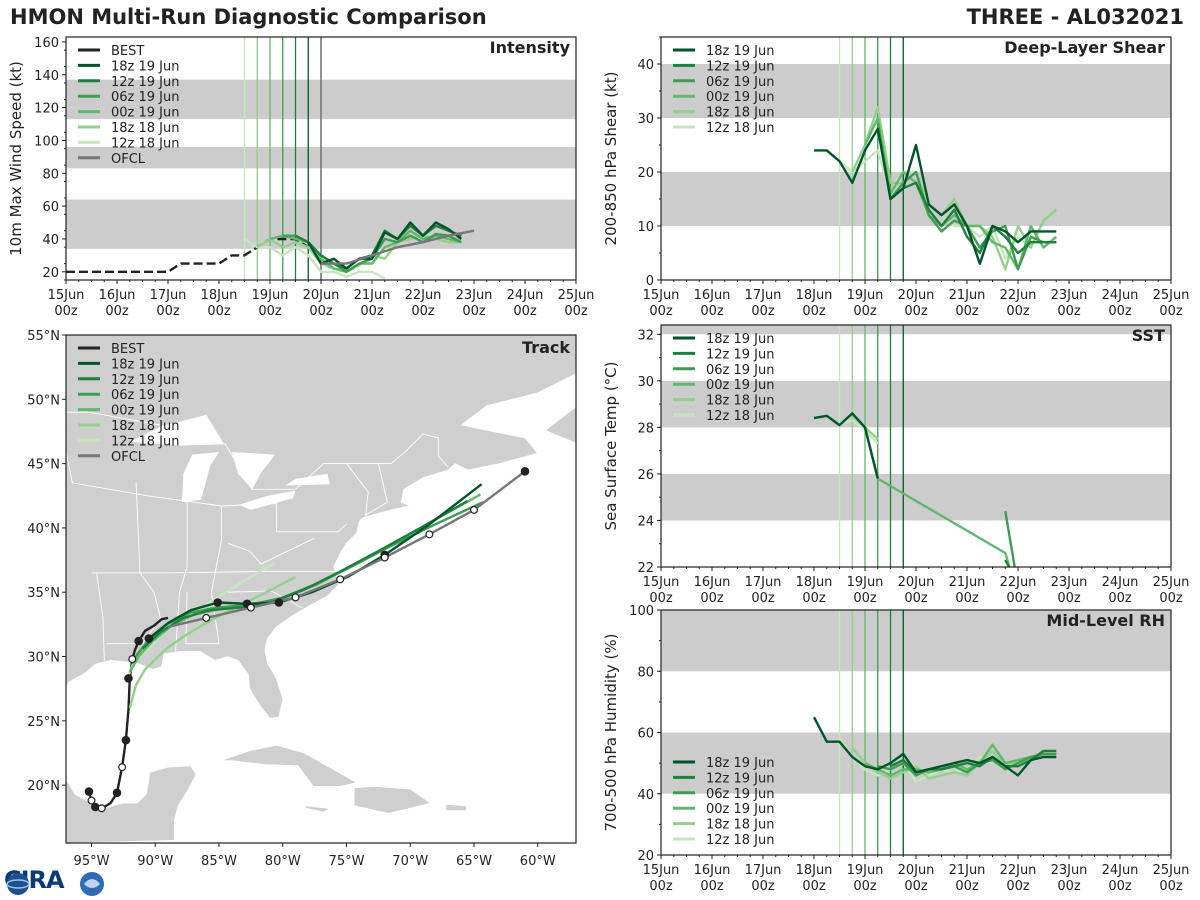  What do you see at coordinates (525, 295) in the screenshot?
I see `intensity-xtick-label-day: 24Jun` at bounding box center [525, 295].